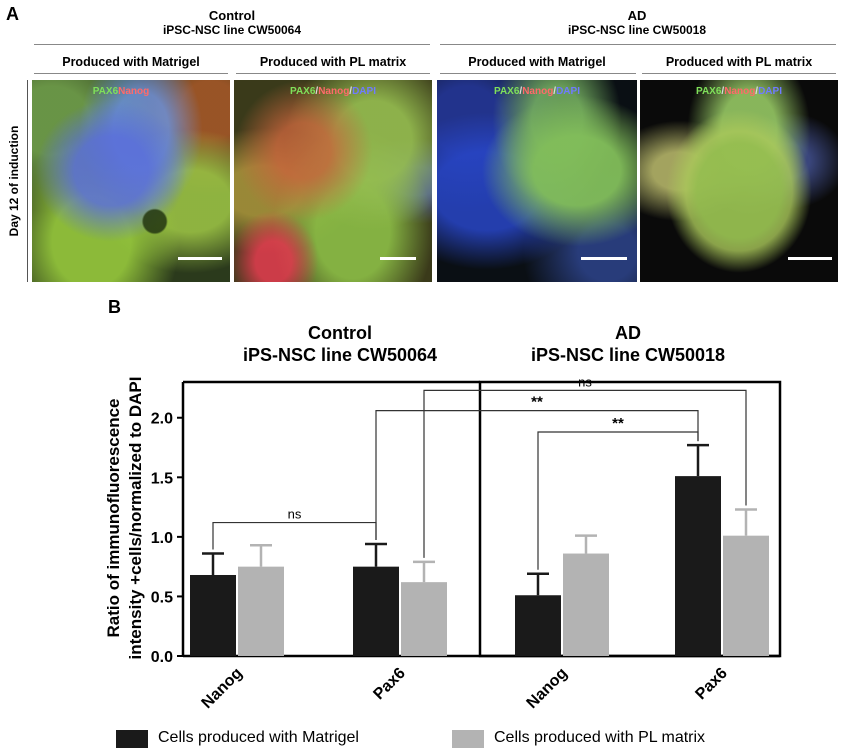  I want to click on panel-a-condition-1: Produced with Matrigel, so click(131, 62).